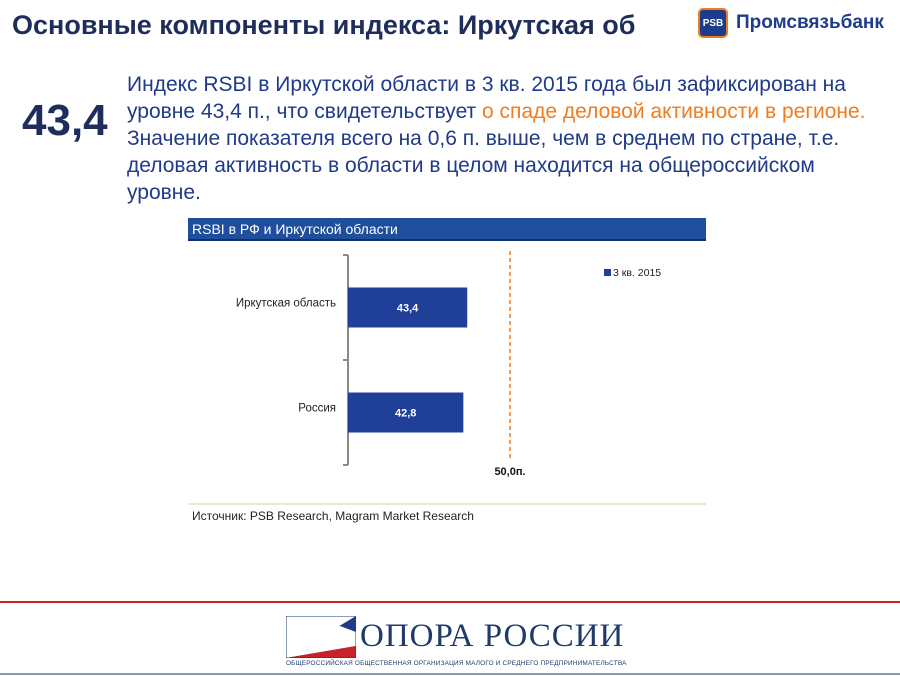 This screenshot has width=900, height=676. What do you see at coordinates (321, 637) in the screenshot?
I see `opora-flag-icon` at bounding box center [321, 637].